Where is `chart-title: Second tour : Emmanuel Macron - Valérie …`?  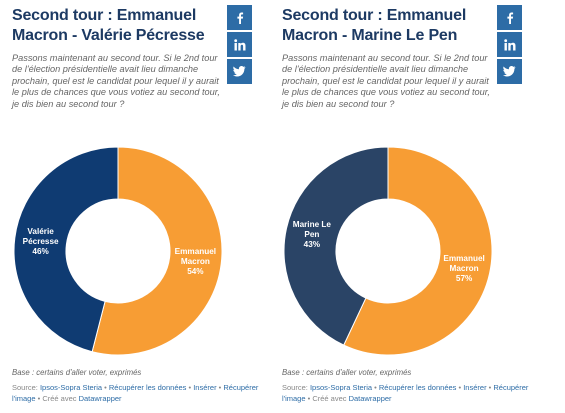
chart-title: Second tour : Emmanuel Macron - Valérie … is located at coordinates (108, 25).